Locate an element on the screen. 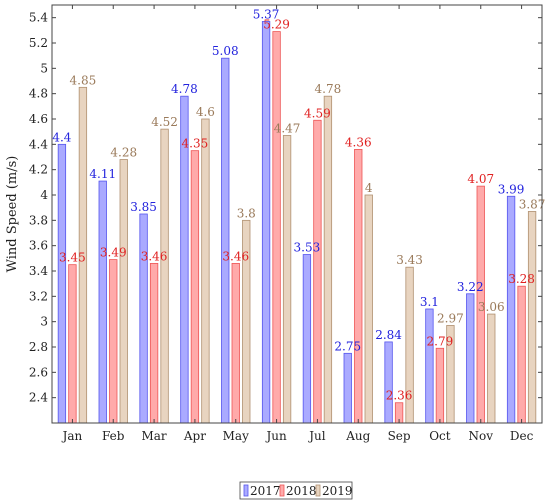  bar-2017-oct is located at coordinates (429, 366).